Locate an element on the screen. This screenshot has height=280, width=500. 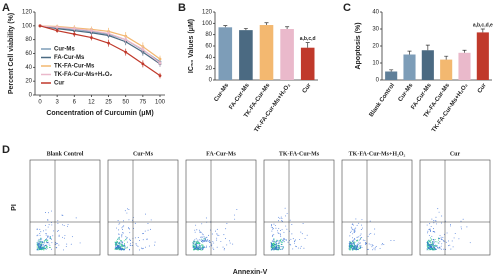
x-tick-label: 12 is located at coordinates (91, 103).